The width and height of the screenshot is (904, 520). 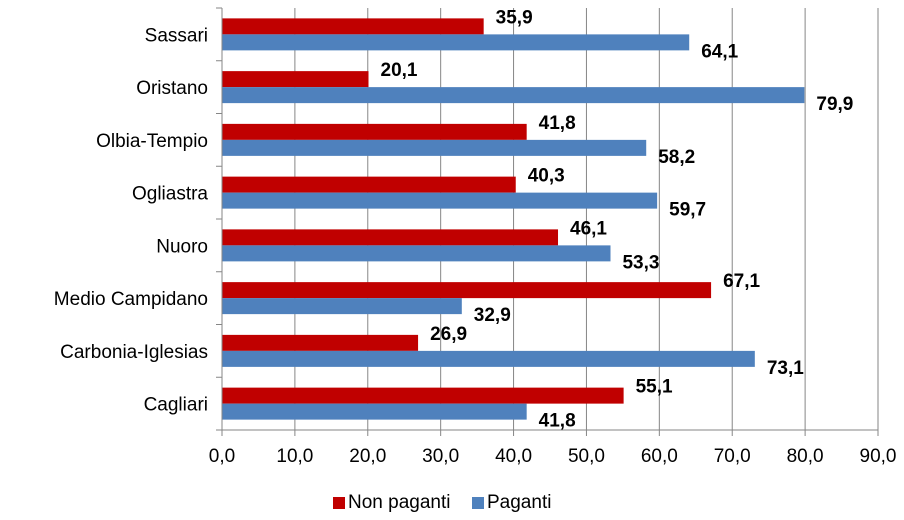 I want to click on category-label: Sassari, so click(x=176, y=35).